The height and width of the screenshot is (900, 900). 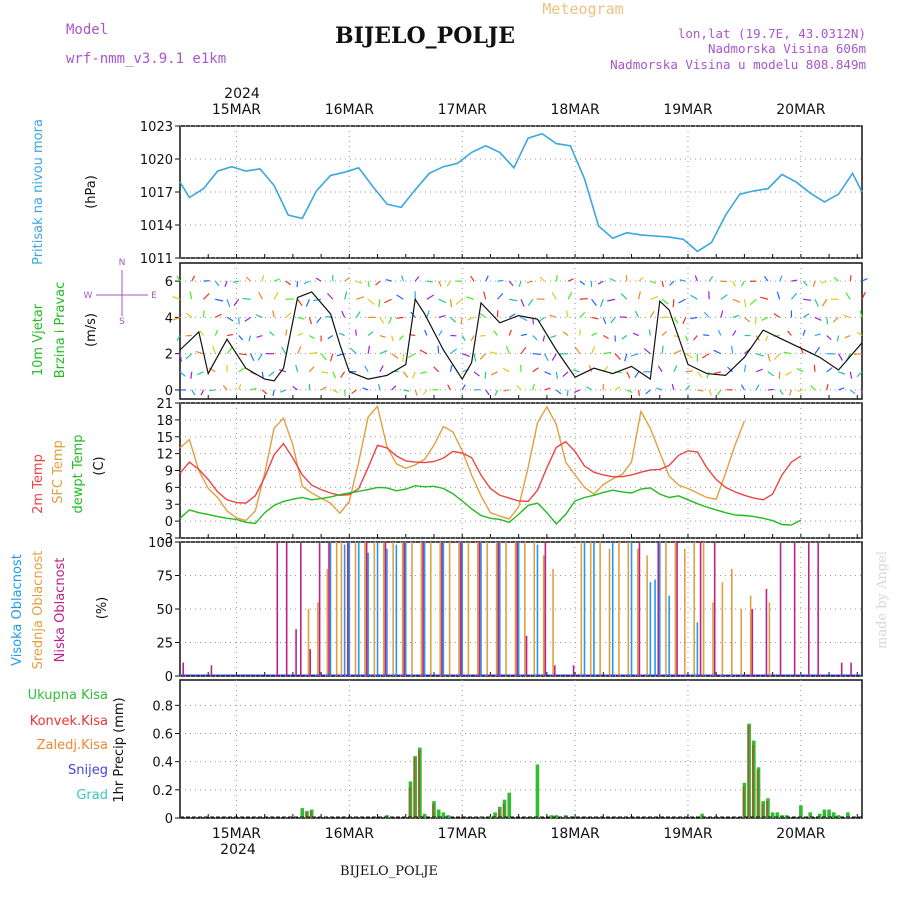 What do you see at coordinates (122, 322) in the screenshot?
I see `compass-s-label: S` at bounding box center [122, 322].